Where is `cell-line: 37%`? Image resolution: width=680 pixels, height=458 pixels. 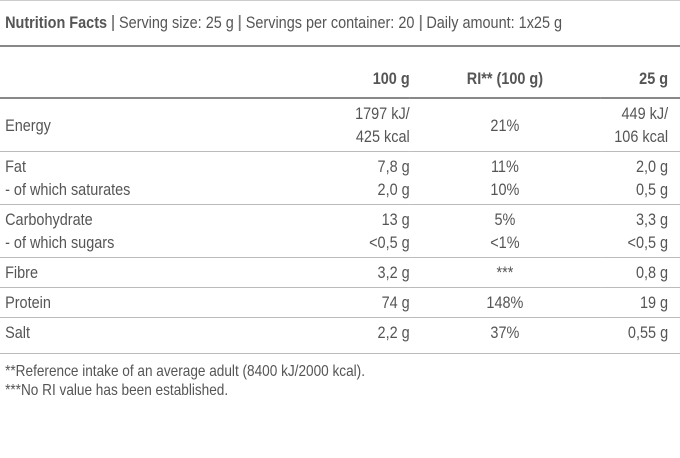
cell-line: 37% is located at coordinates (505, 332).